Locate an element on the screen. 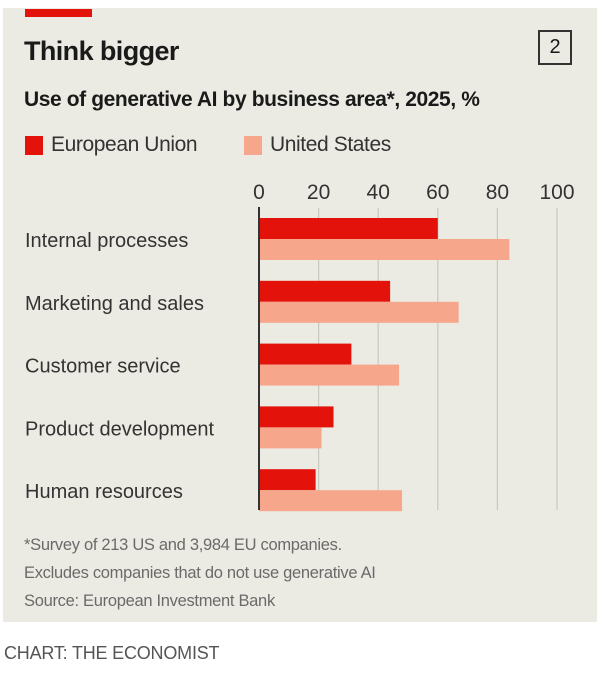  category-label: Marketing and sales is located at coordinates (114, 304).